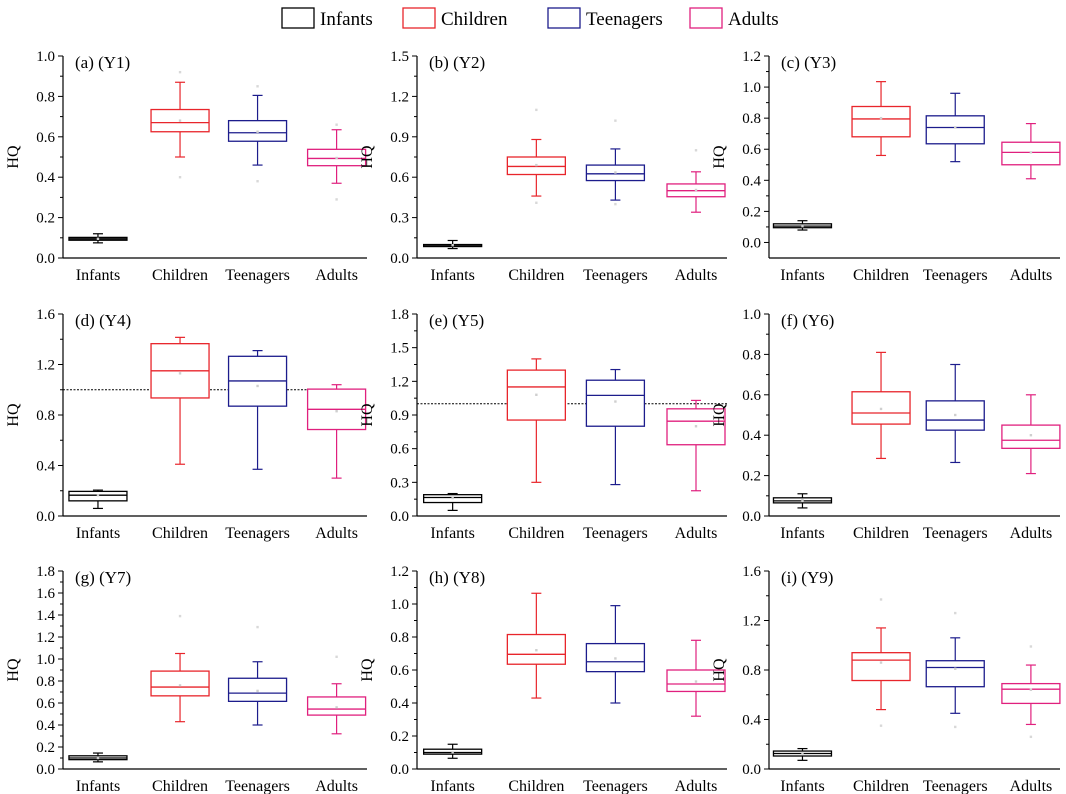  What do you see at coordinates (45, 748) in the screenshot?
I see `y-tick-label: 0.2` at bounding box center [45, 748].